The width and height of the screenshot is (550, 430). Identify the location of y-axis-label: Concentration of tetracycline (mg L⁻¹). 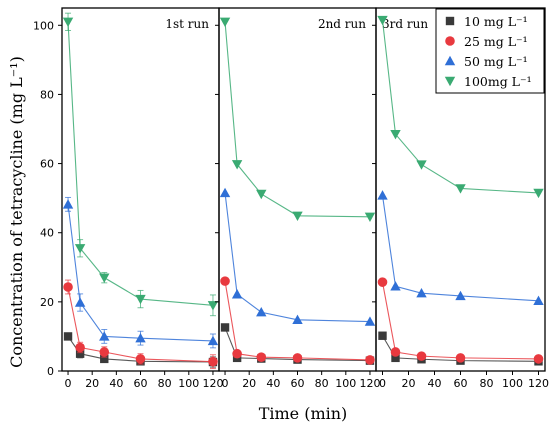
(16, 212).